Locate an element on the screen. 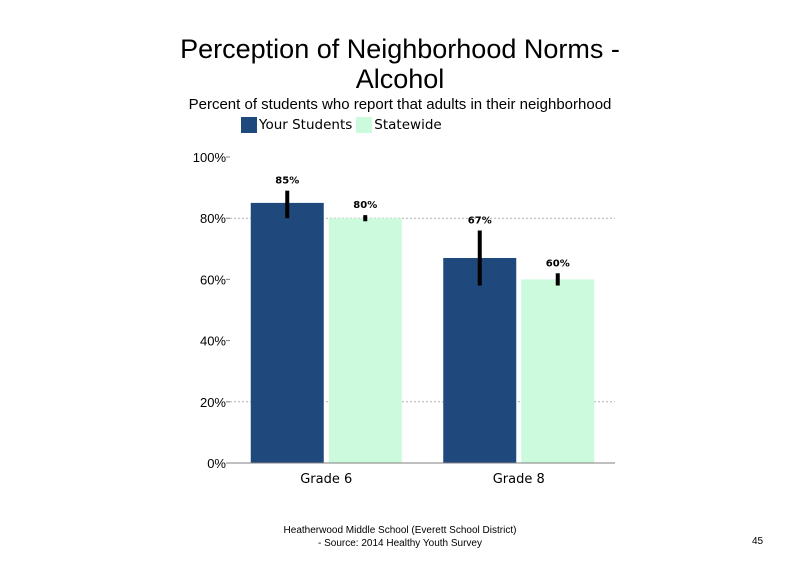 The height and width of the screenshot is (568, 800). legend-item-your-students: Your Students is located at coordinates (296, 125).